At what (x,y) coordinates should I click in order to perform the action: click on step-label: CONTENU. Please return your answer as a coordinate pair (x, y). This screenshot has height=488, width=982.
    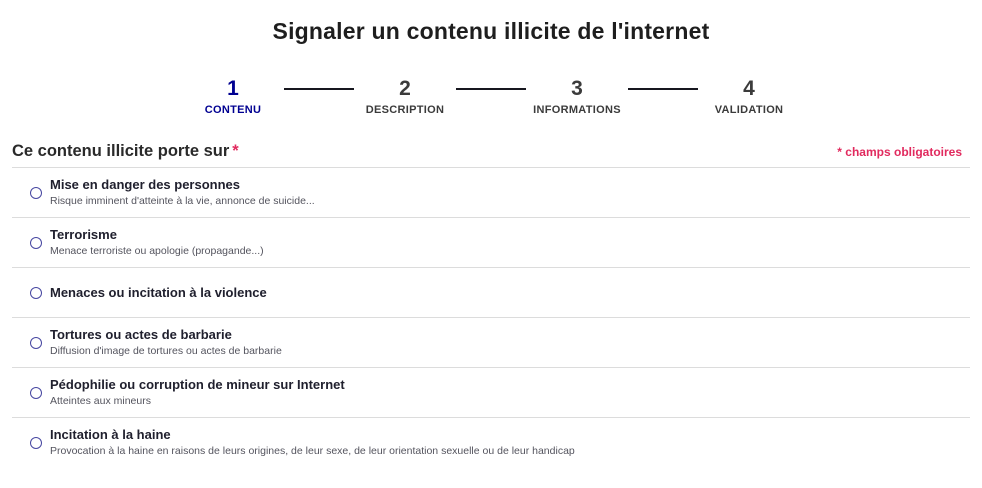
    Looking at the image, I should click on (233, 110).